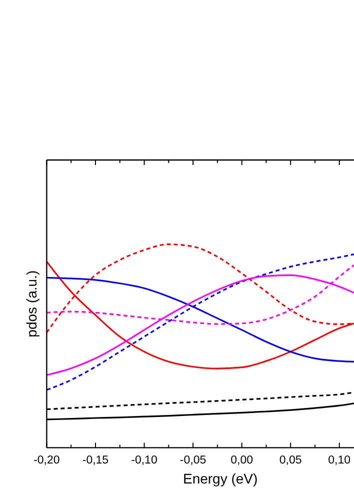 The width and height of the screenshot is (354, 489). Describe the element at coordinates (144, 460) in the screenshot. I see `x-tick-label: -0,10` at that location.